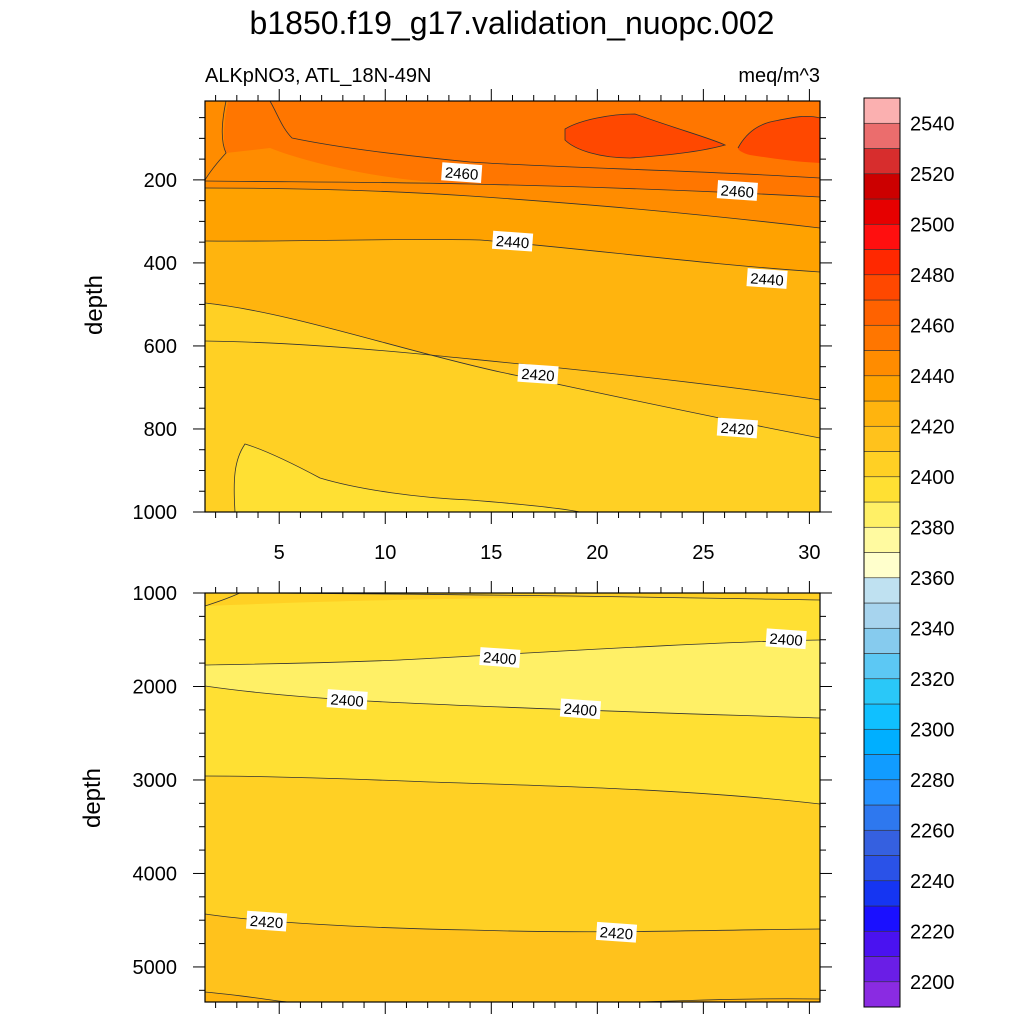  I want to click on colorbar-frame, so click(882, 552).